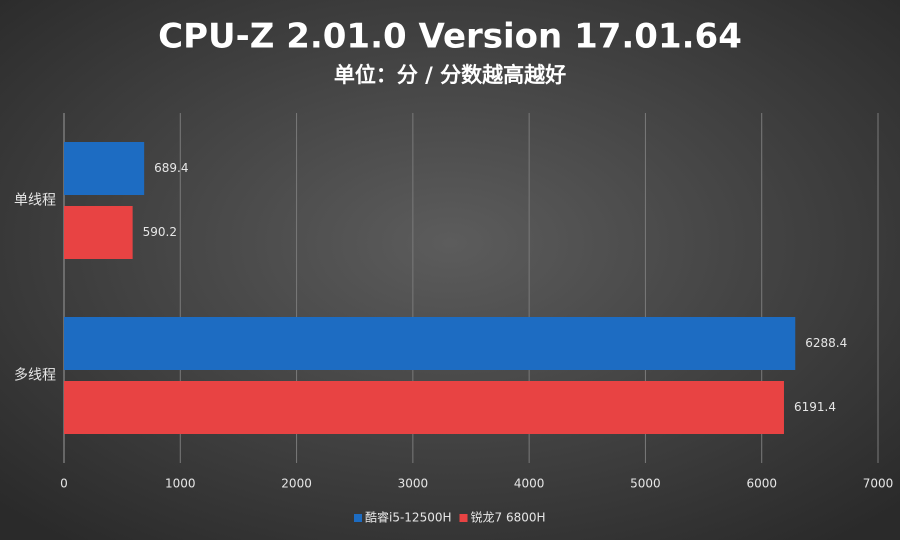 This screenshot has width=900, height=540. Describe the element at coordinates (761, 484) in the screenshot. I see `x-tick-label: 6000` at that location.